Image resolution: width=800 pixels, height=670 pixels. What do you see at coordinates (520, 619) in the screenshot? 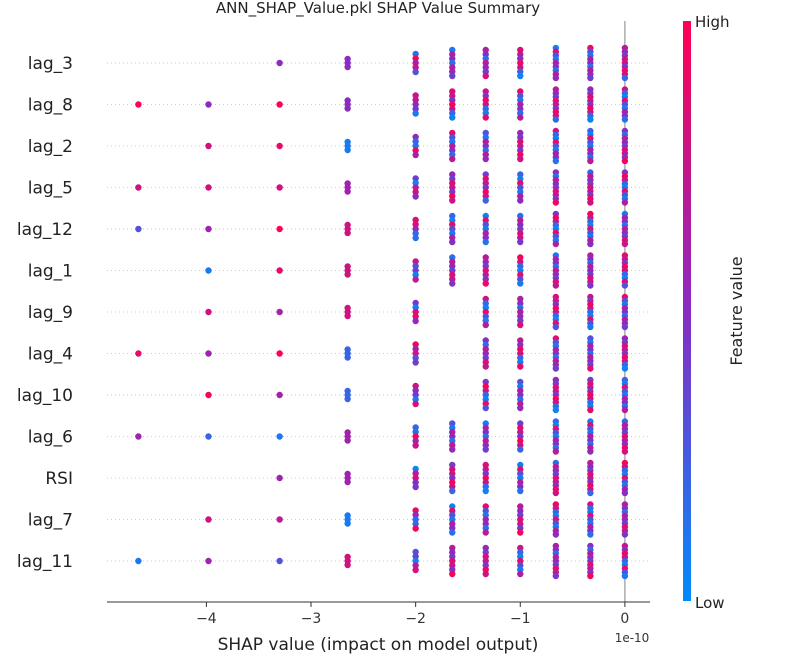
I see `x-tick-label: −1` at bounding box center [520, 619].